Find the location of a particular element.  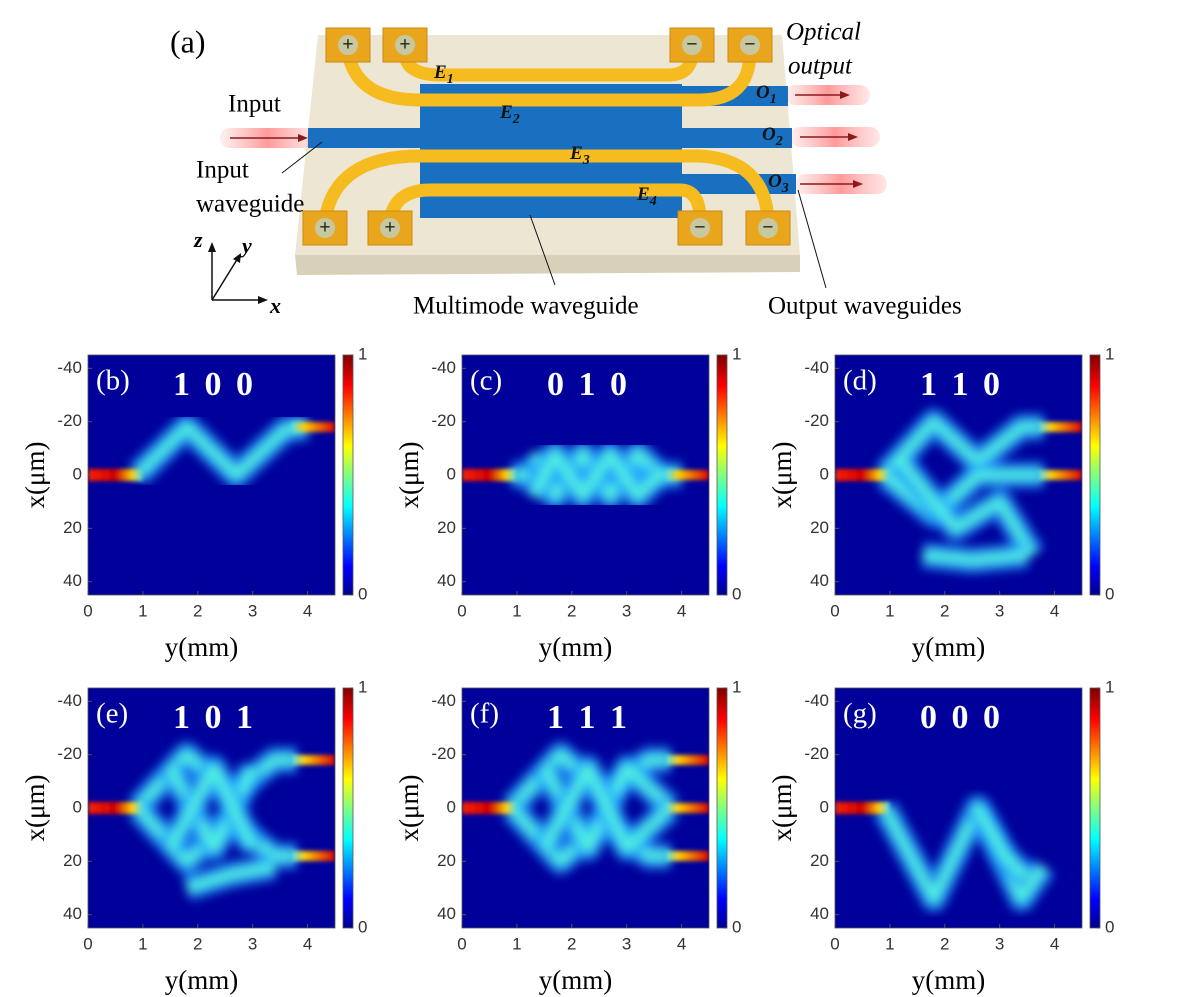

panel: 0 1 2 3 4 -40 -20 0 20 40 y(mm) x(μm) (g) 0 0 0 0 1 is located at coordinates (940, 836).